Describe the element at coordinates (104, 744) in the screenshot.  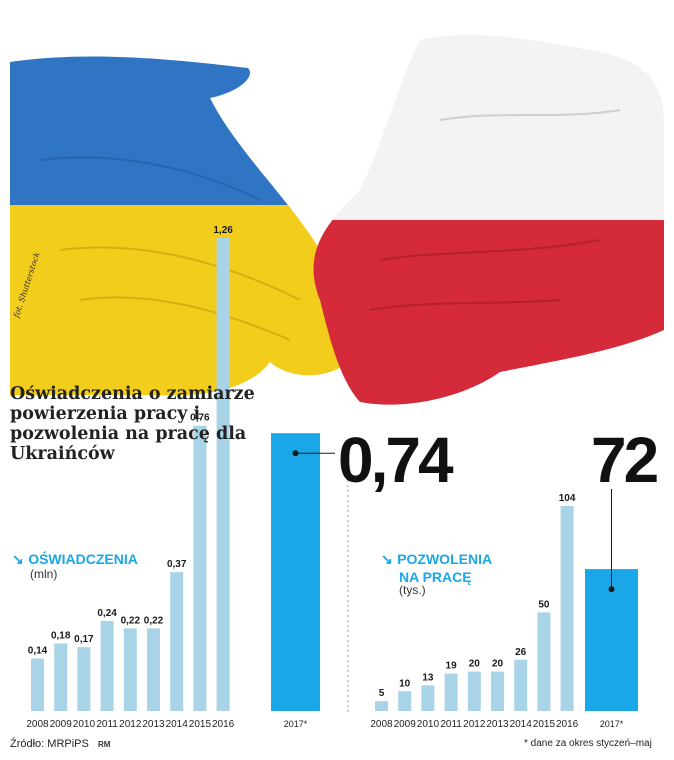
I see `rm-mark: RM` at that location.